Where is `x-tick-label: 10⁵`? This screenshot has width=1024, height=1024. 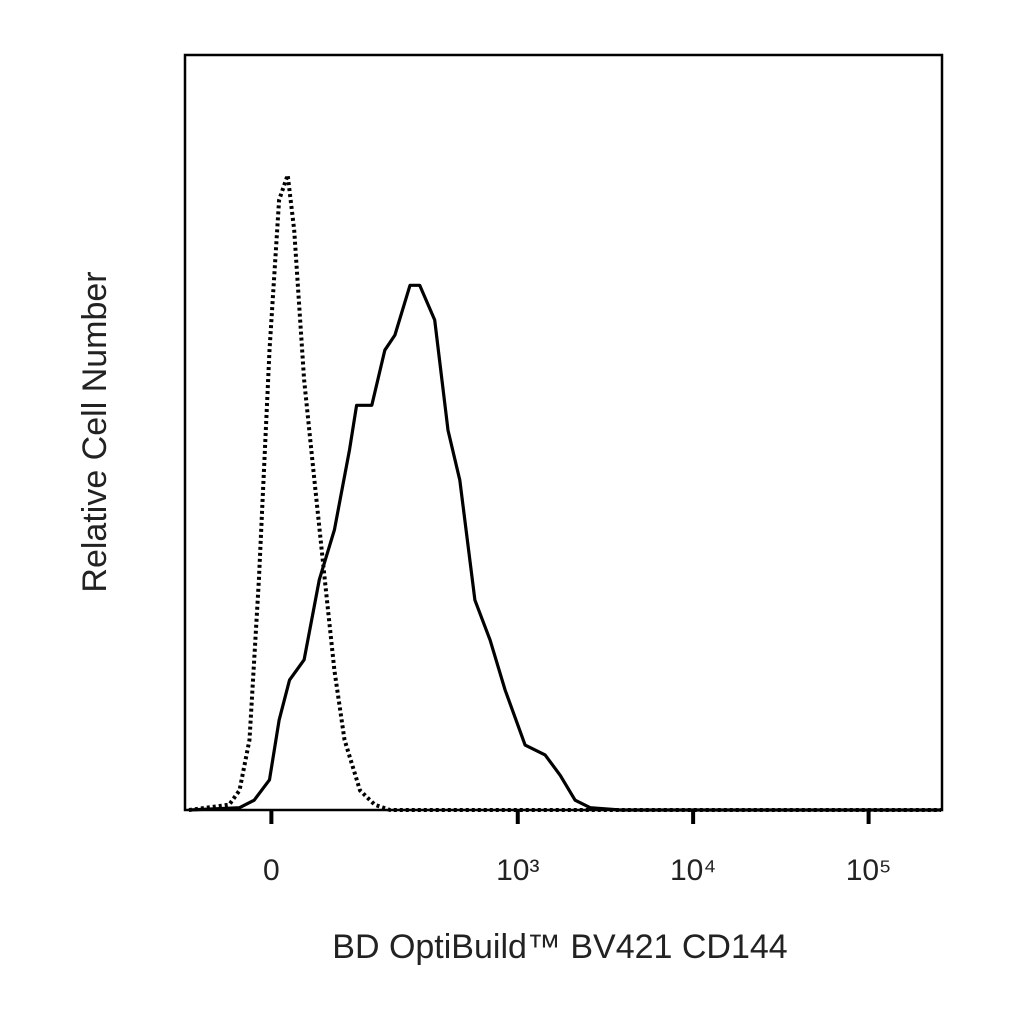
x-tick-label: 10⁵ is located at coordinates (869, 870).